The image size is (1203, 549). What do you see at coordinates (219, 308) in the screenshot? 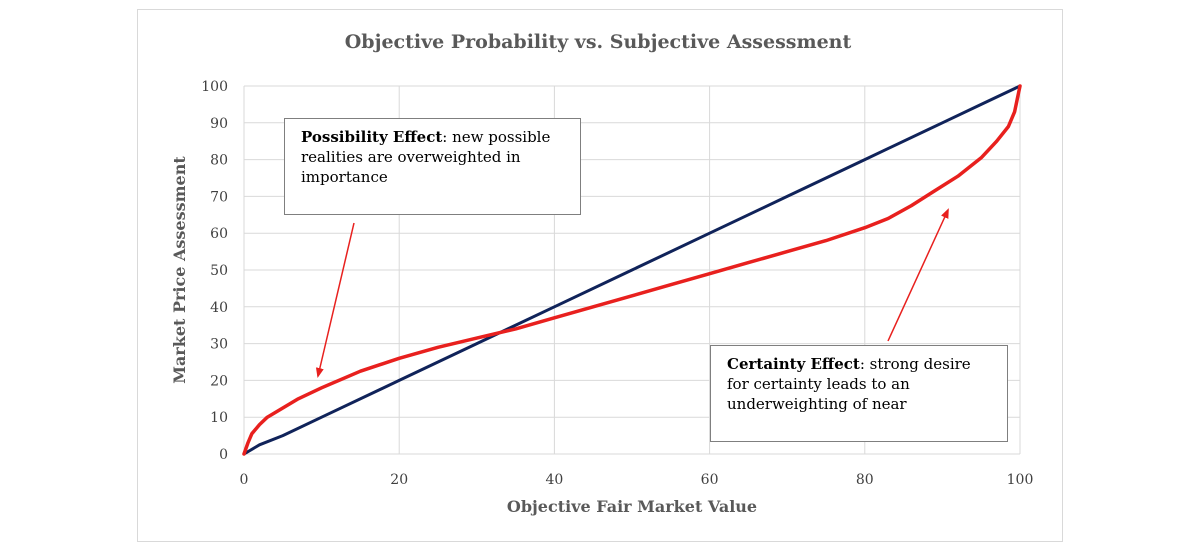
I see `y-tick-label: 40` at bounding box center [219, 308].